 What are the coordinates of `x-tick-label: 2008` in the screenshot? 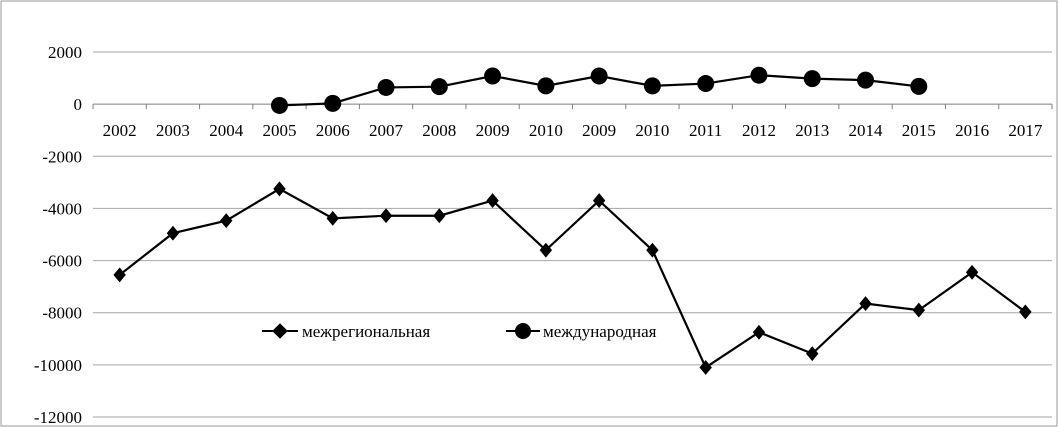 It's located at (439, 130).